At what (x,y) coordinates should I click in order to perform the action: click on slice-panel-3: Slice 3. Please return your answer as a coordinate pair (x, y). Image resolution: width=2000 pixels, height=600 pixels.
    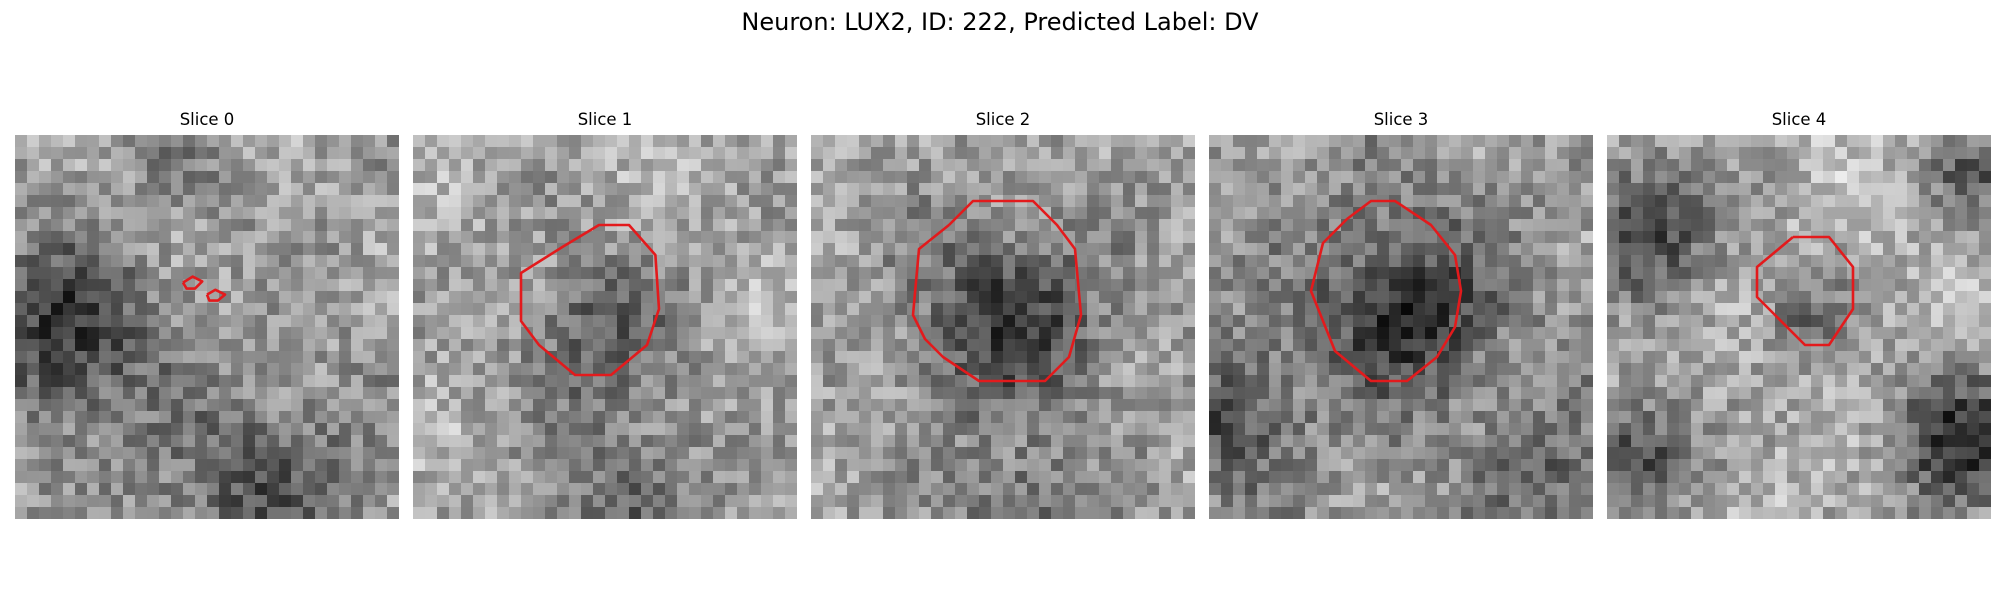
    Looking at the image, I should click on (1401, 314).